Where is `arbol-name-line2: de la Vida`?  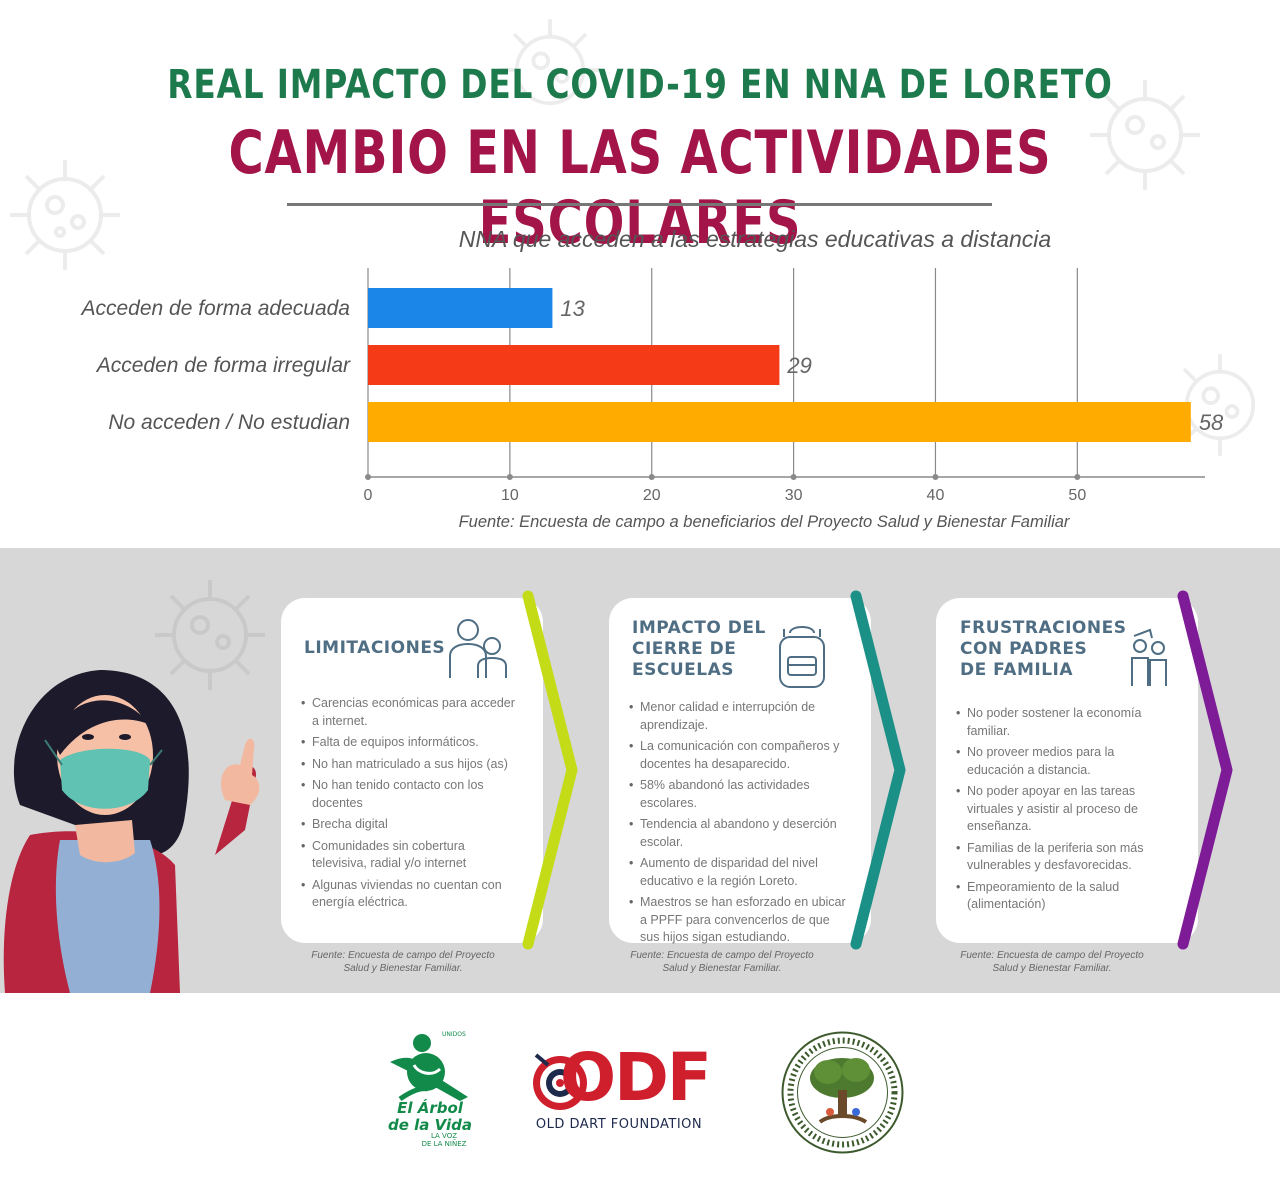 arbol-name-line2: de la Vida is located at coordinates (430, 1125).